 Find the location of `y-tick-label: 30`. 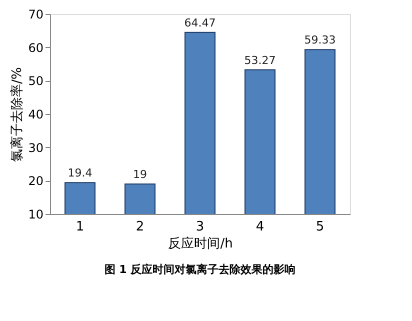

y-tick-label: 30 is located at coordinates (36, 147).